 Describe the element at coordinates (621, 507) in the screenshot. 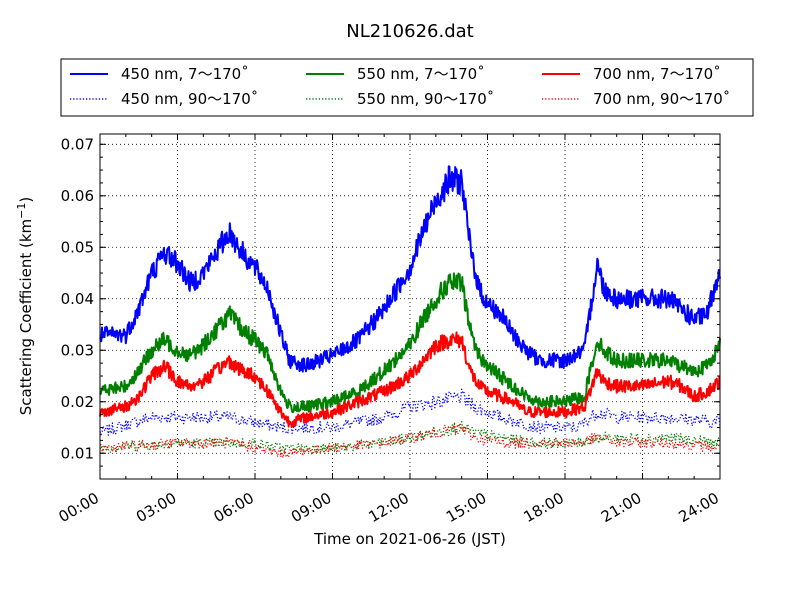

I see `x-tick-label: 21:00` at that location.